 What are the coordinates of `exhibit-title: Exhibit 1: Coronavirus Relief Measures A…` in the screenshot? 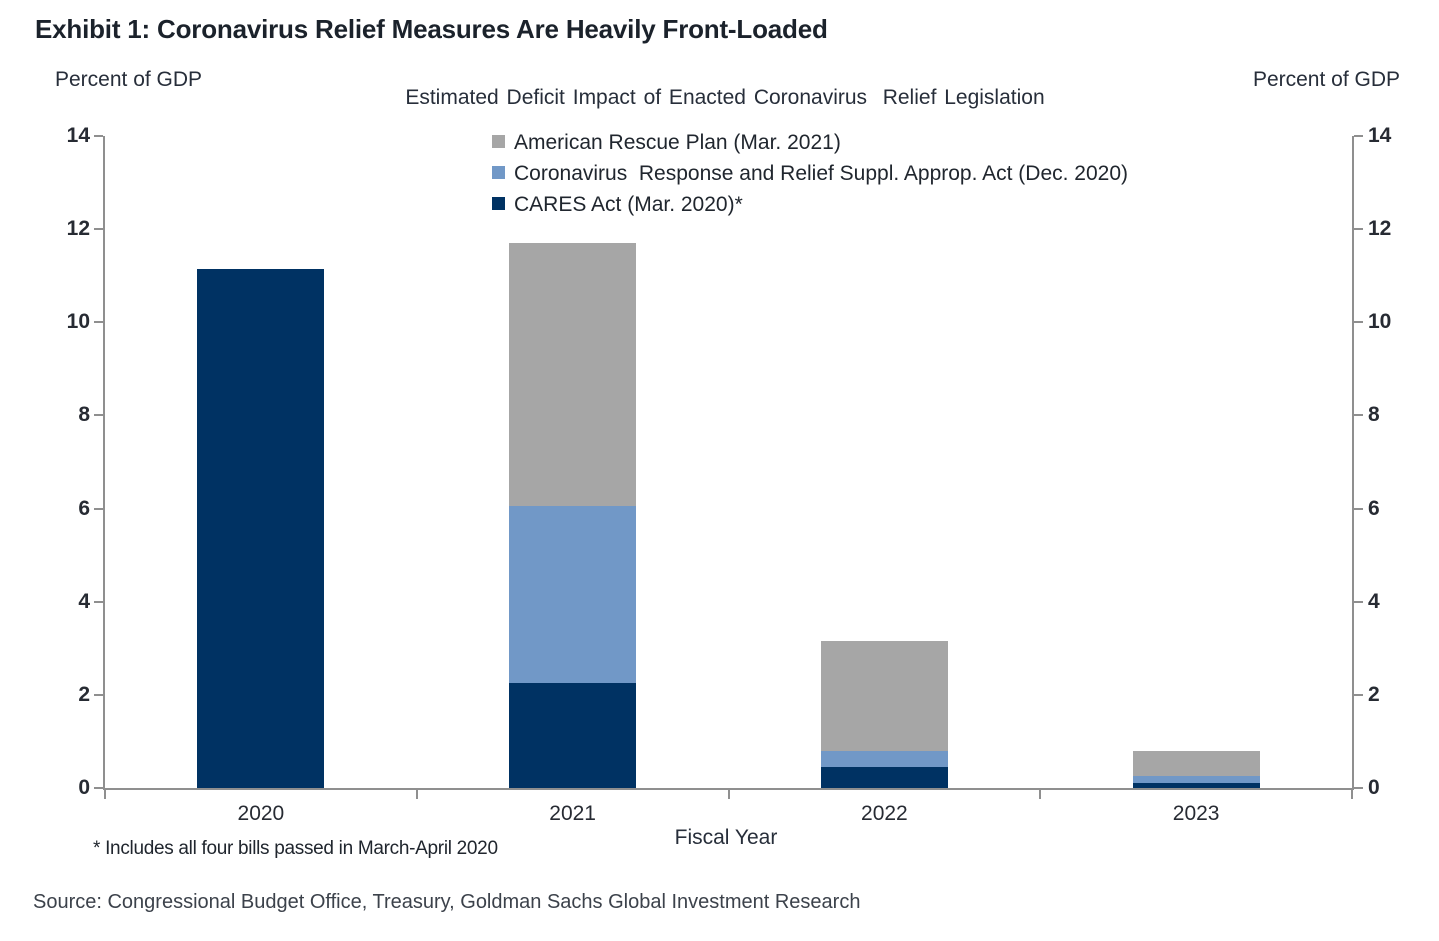 It's located at (431, 29).